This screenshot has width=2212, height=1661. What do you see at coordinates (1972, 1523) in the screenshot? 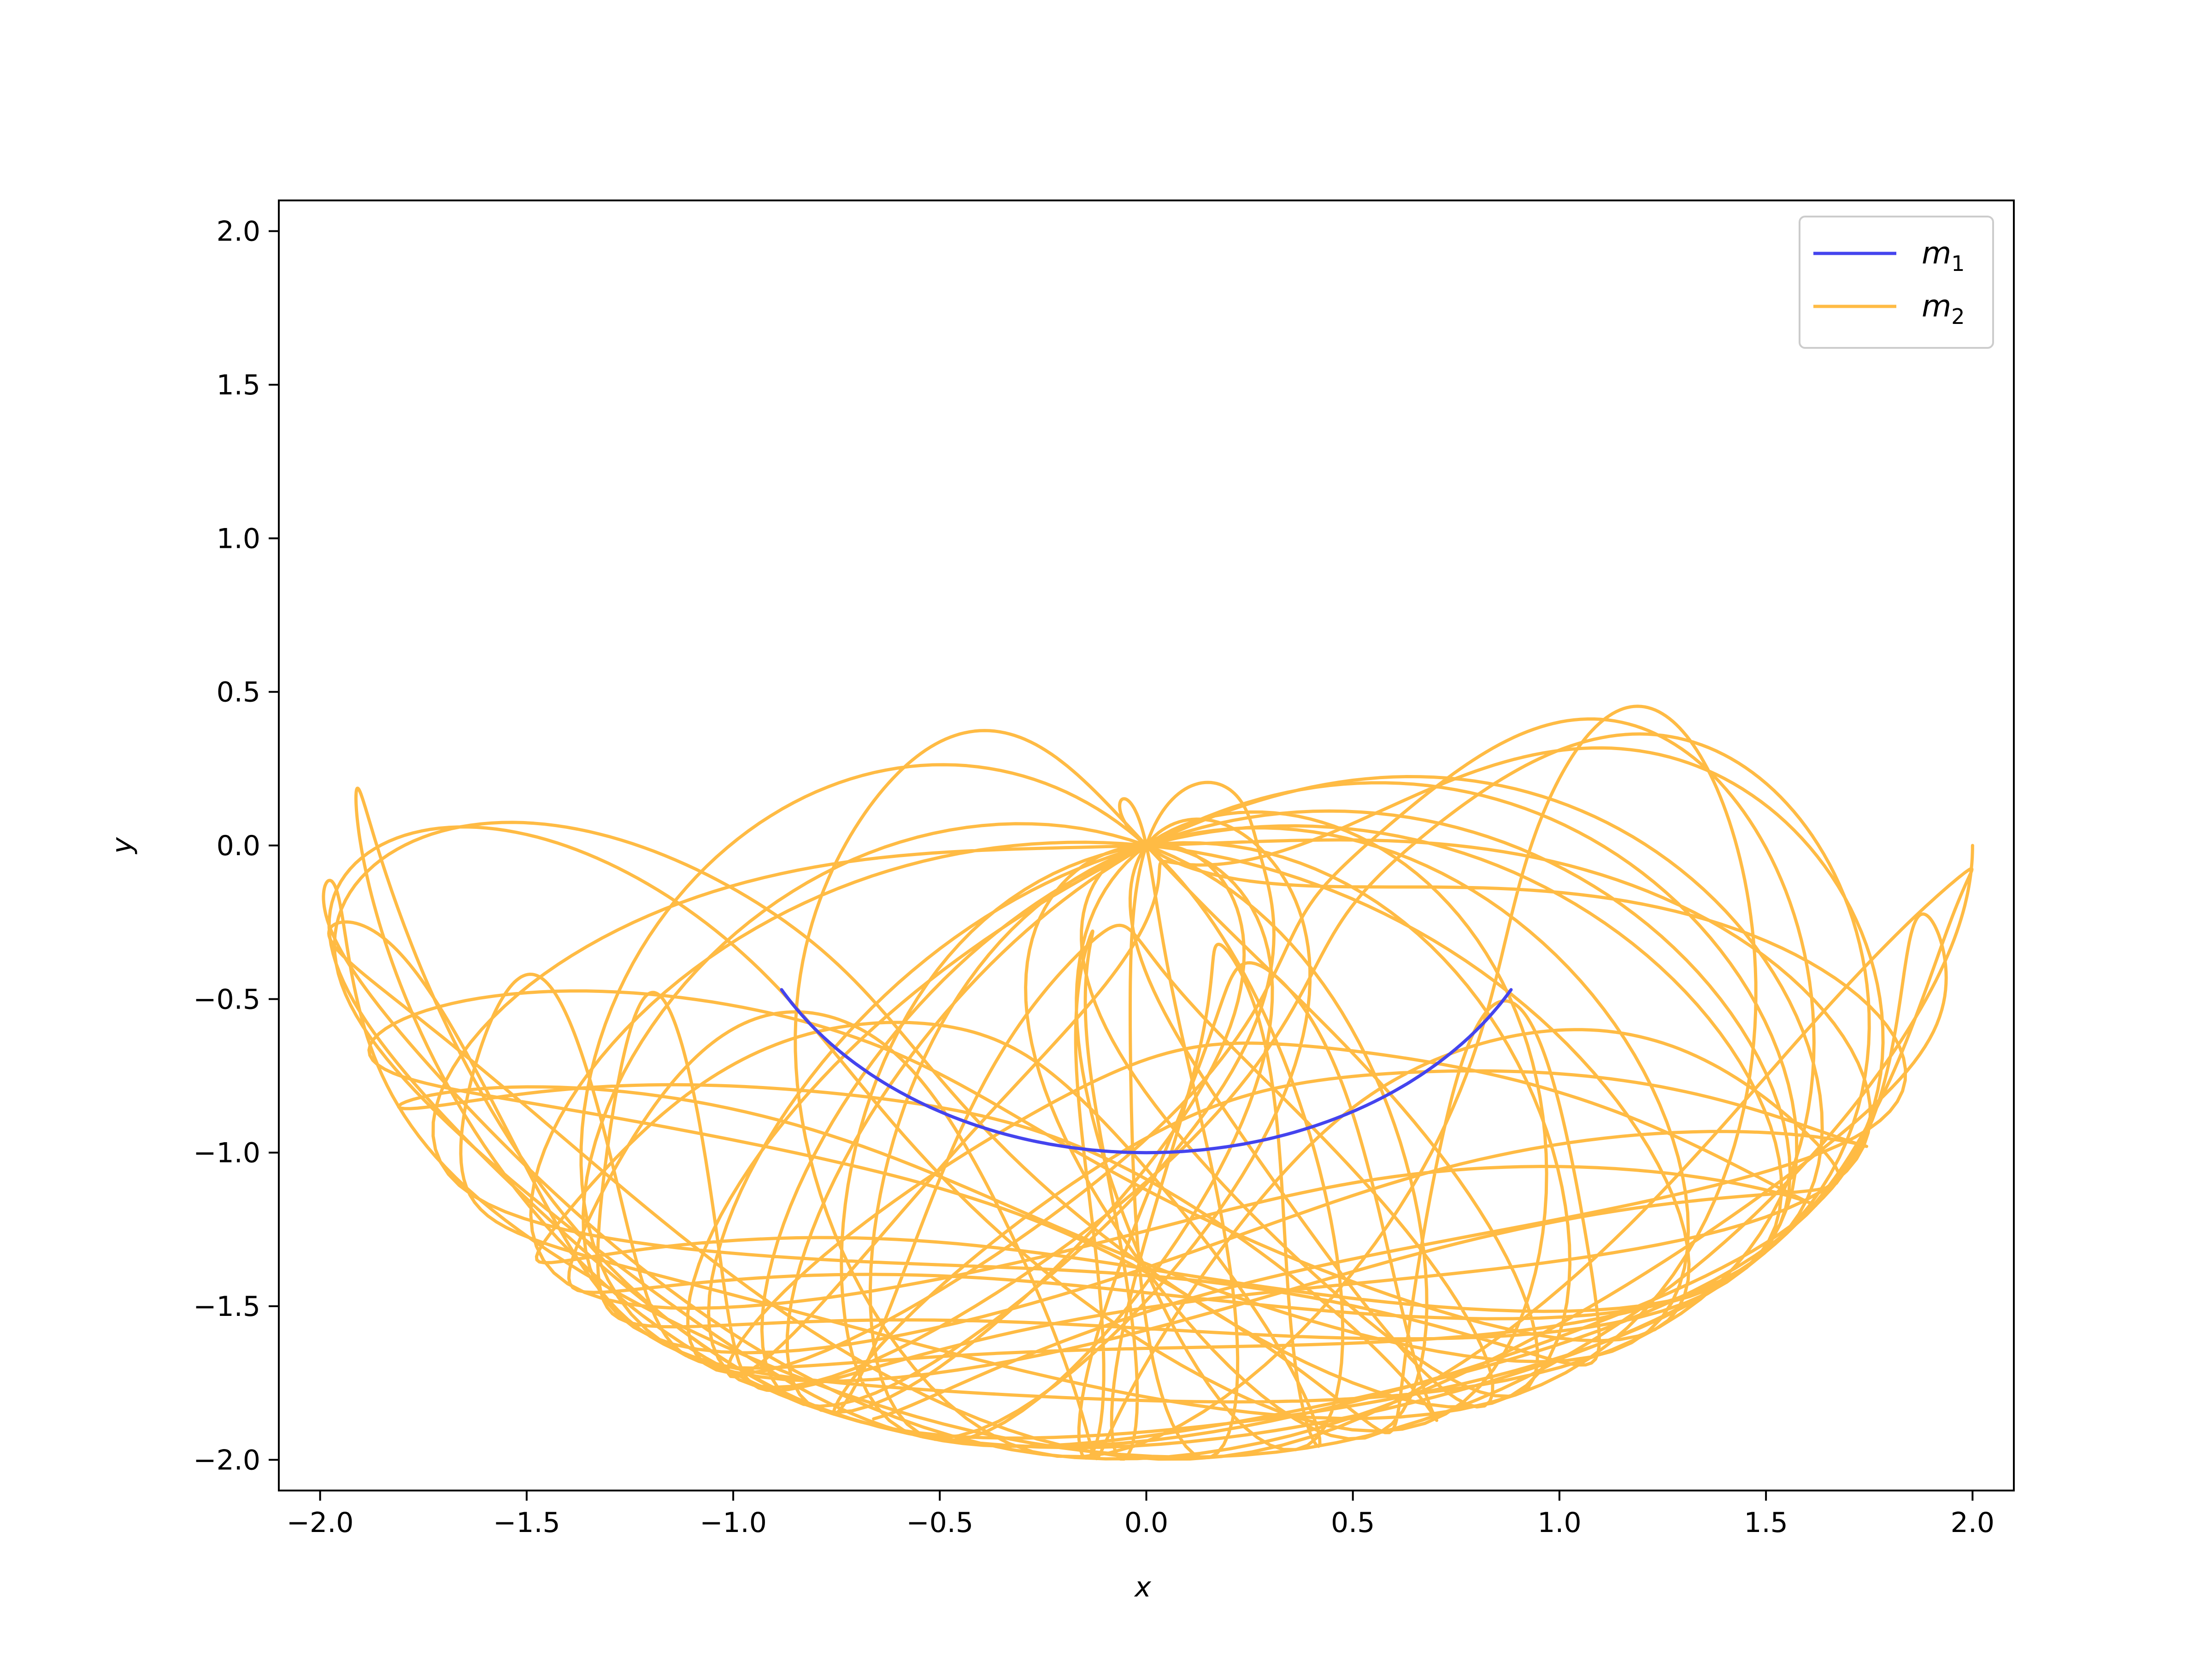
I see `x-tick-label: 2.0` at bounding box center [1972, 1523].